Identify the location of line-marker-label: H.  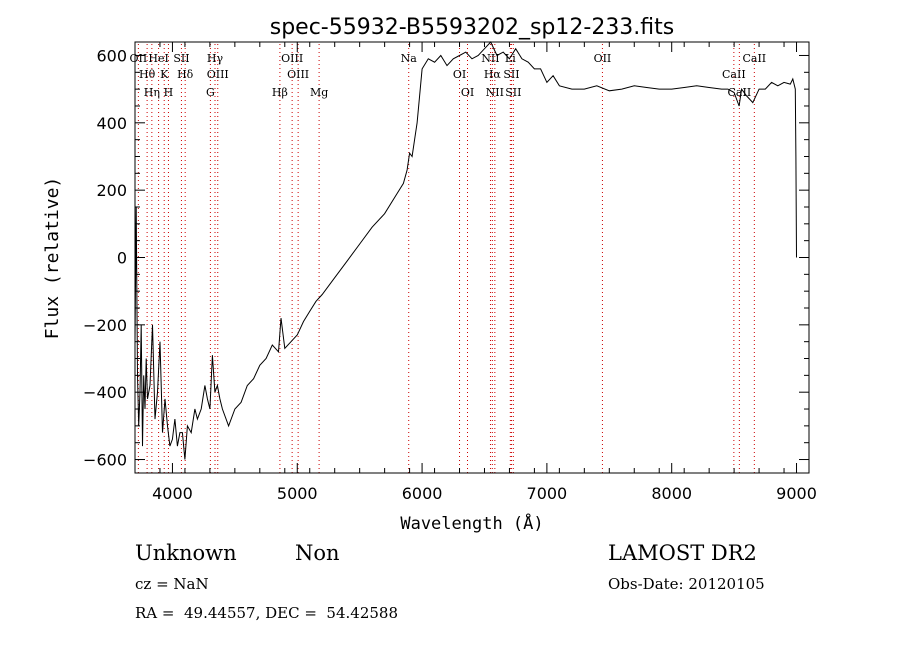
(169, 92).